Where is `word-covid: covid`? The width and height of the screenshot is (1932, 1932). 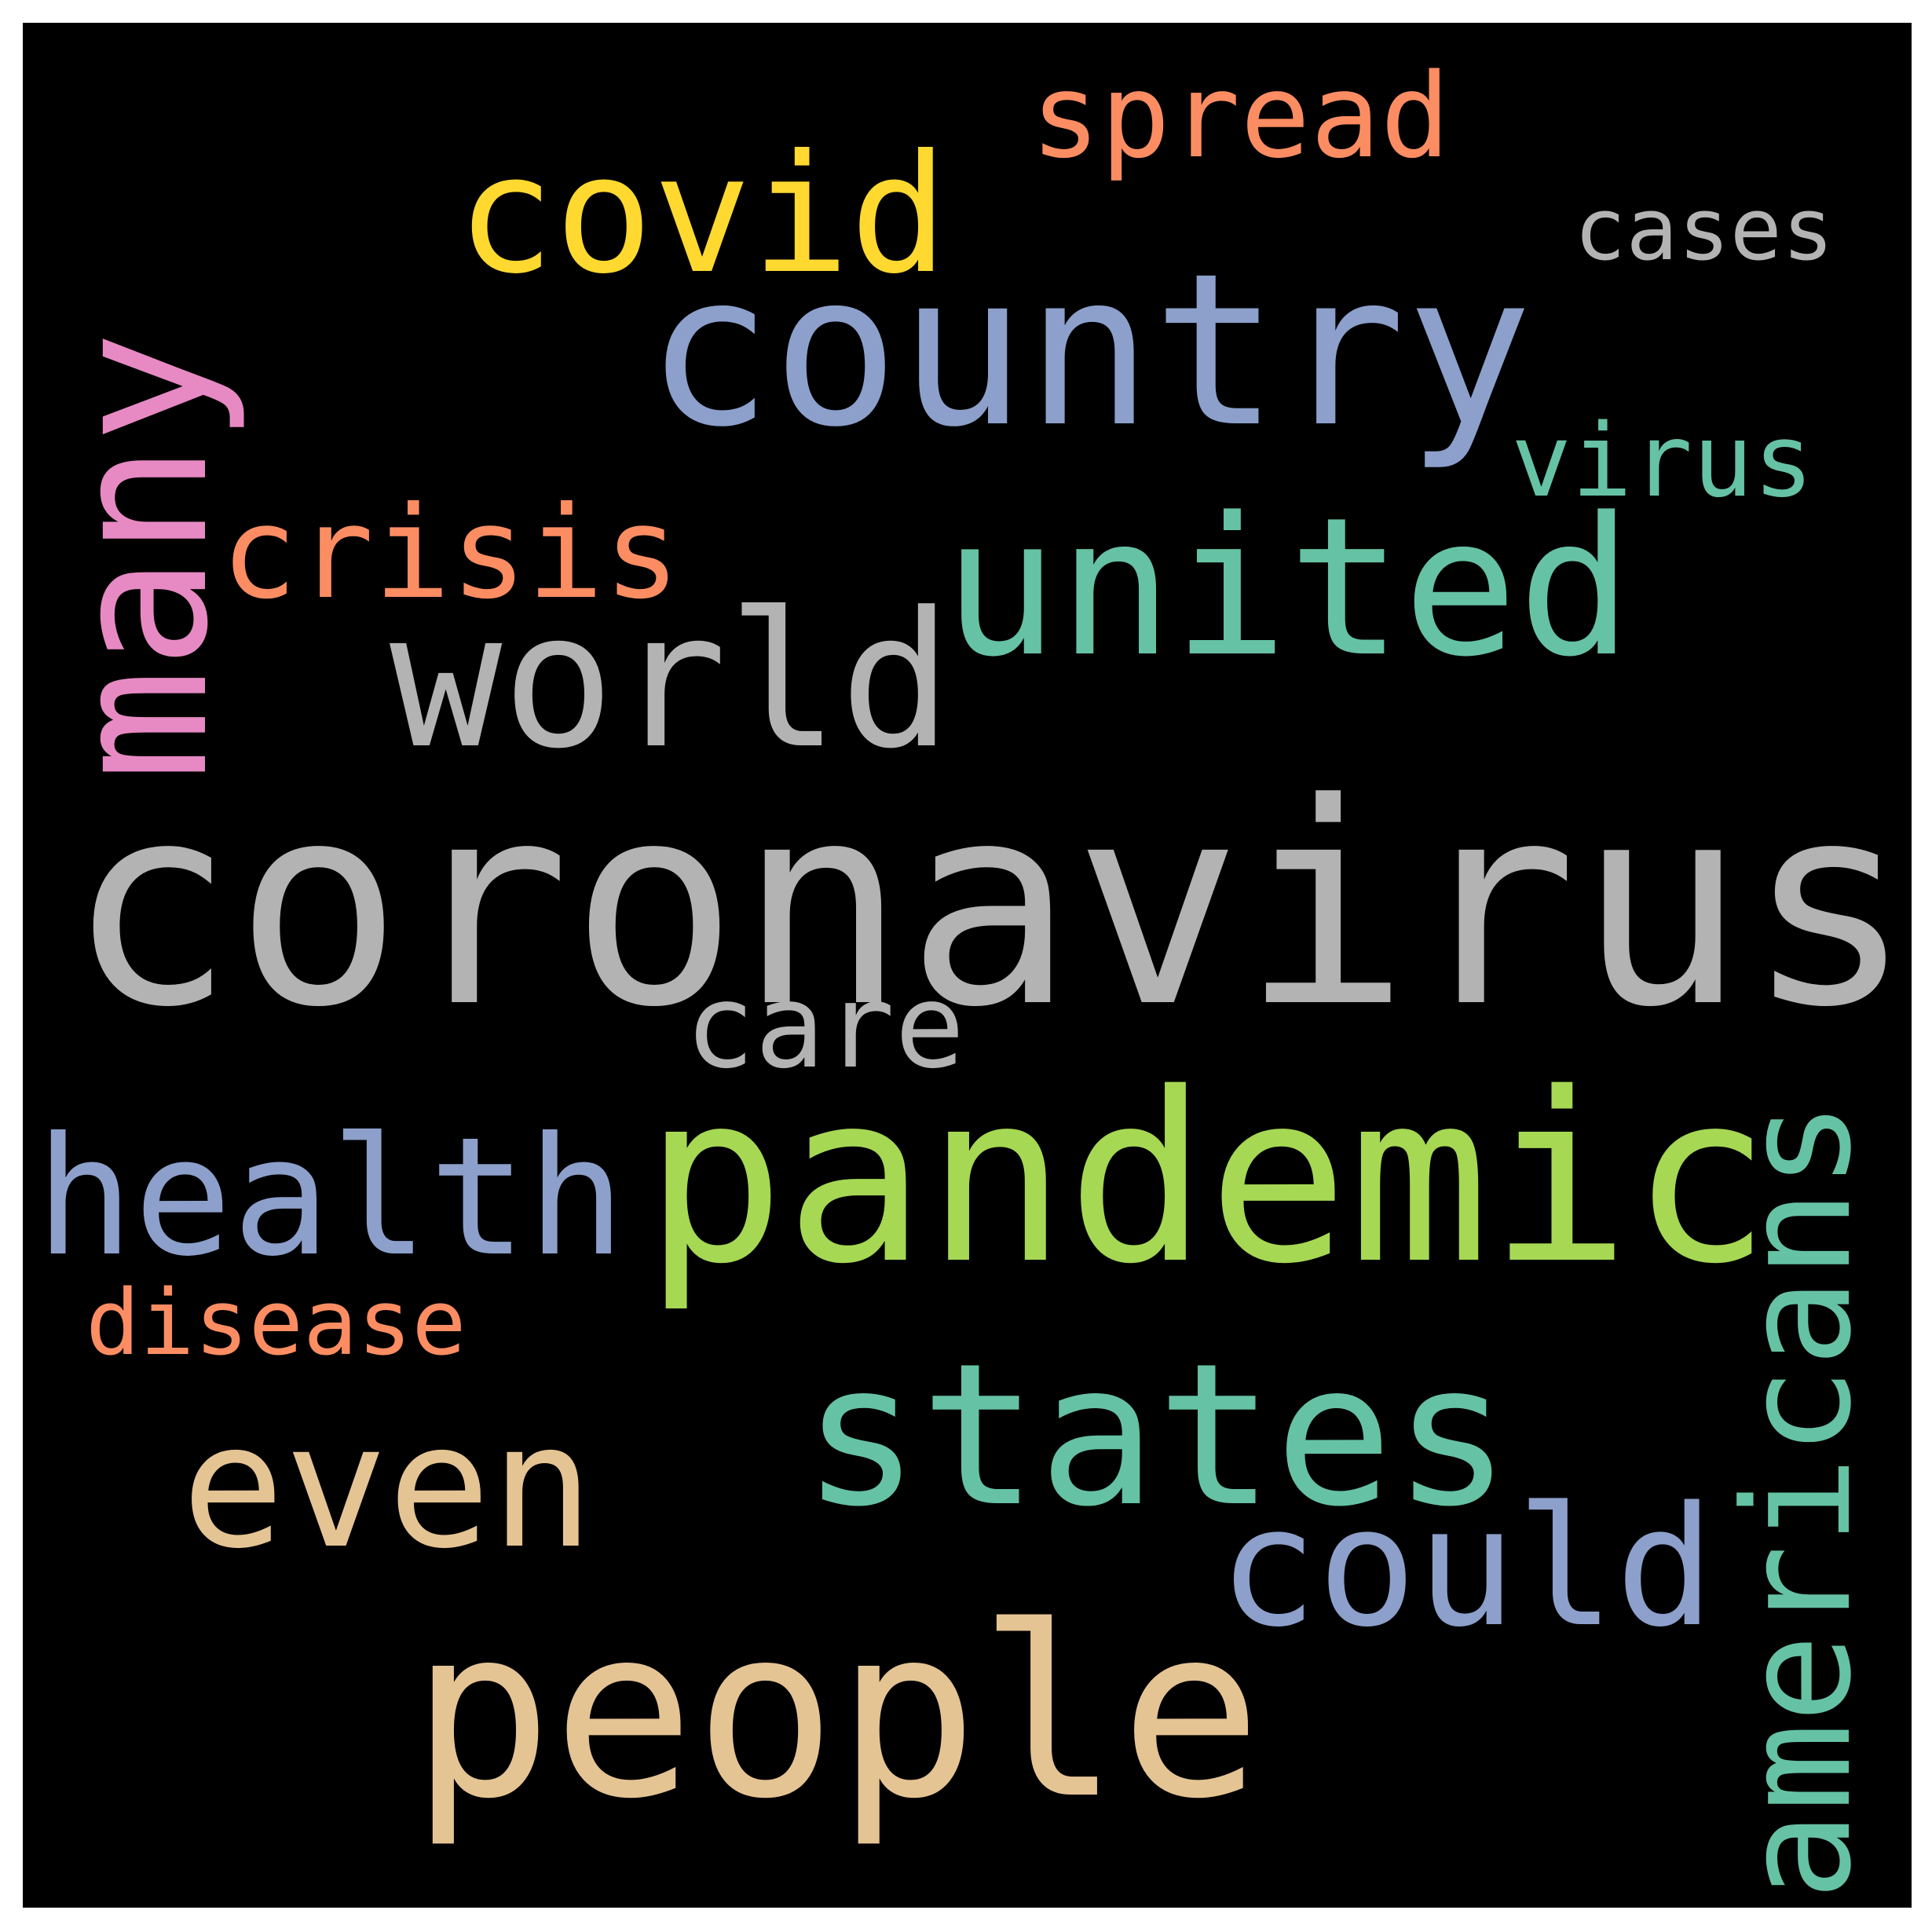
word-covid: covid is located at coordinates (703, 215).